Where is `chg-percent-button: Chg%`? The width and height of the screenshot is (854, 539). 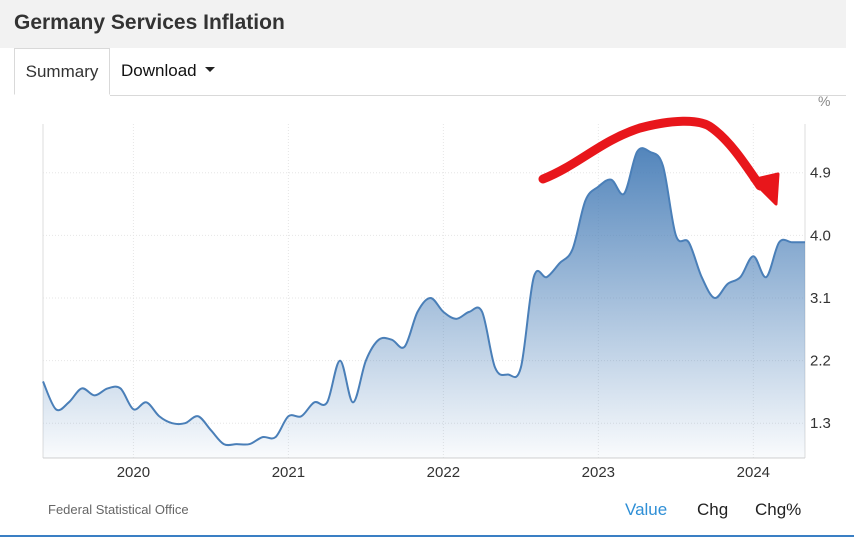 chg-percent-button: Chg% is located at coordinates (778, 509).